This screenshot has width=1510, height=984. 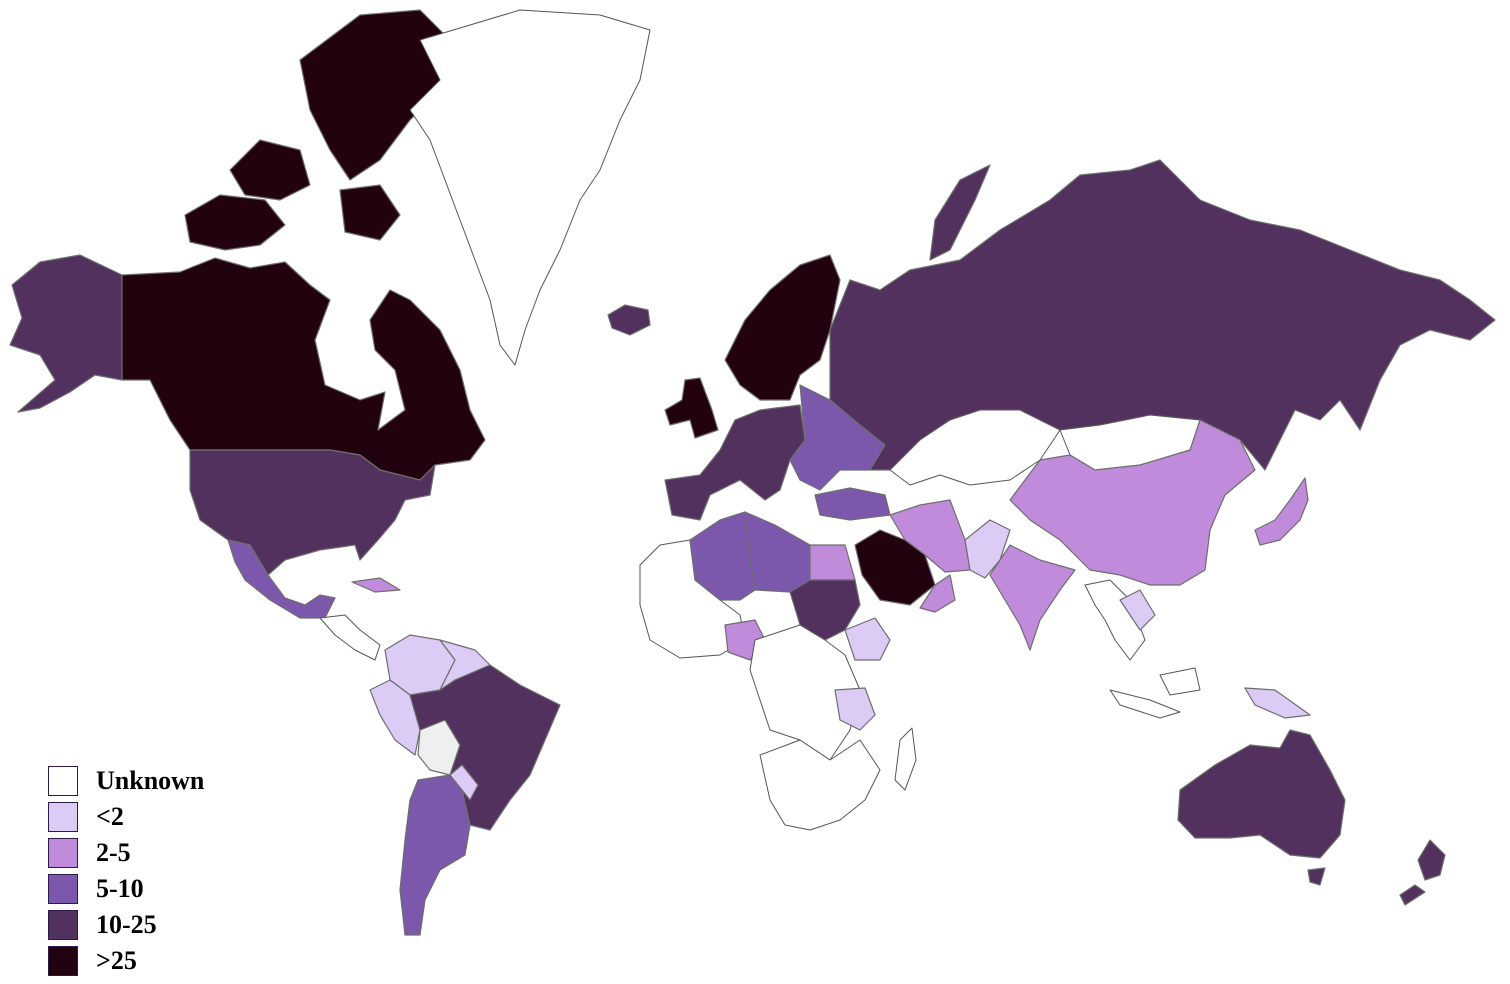 What do you see at coordinates (855, 709) in the screenshot?
I see `region-kenya-tanzania` at bounding box center [855, 709].